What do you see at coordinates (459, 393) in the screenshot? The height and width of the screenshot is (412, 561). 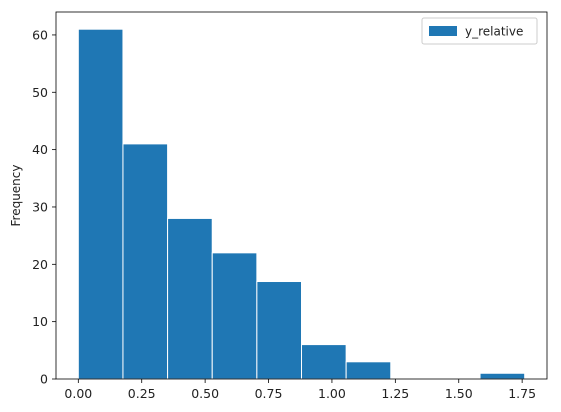 I see `x-tick-label: 1.50` at bounding box center [459, 393].